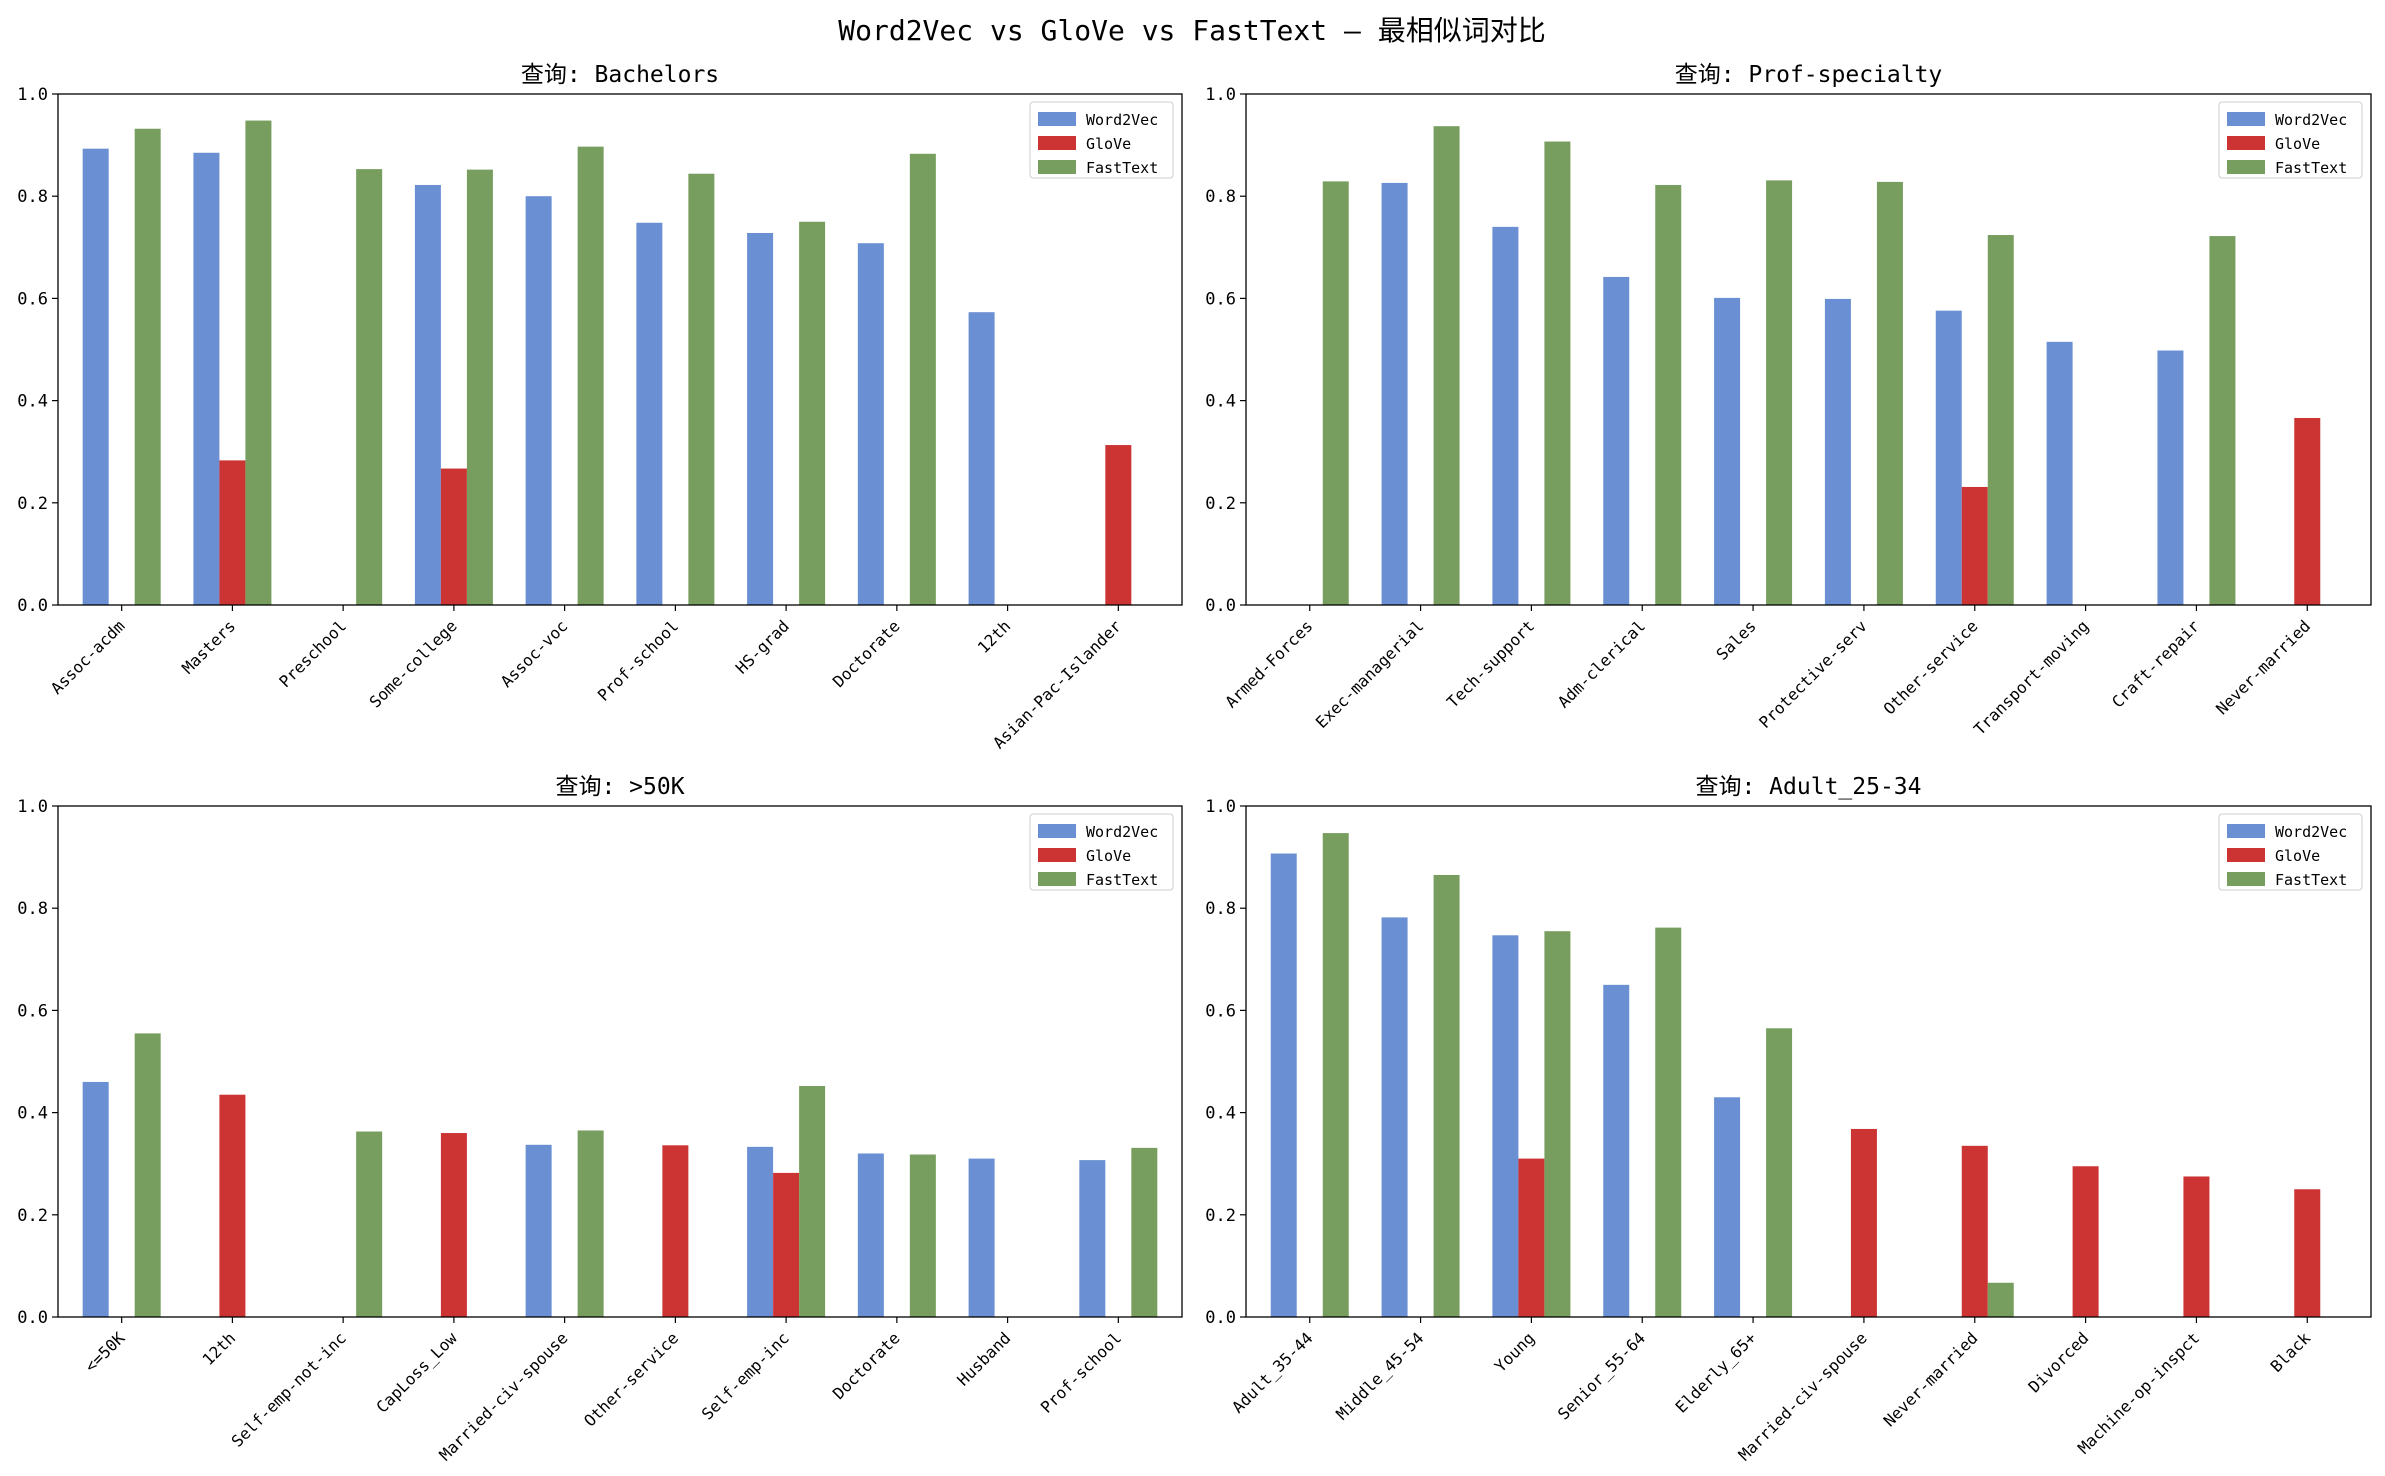  Describe the element at coordinates (1803, 1396) in the screenshot. I see `x-tick-label: Married-civ-spouse` at that location.